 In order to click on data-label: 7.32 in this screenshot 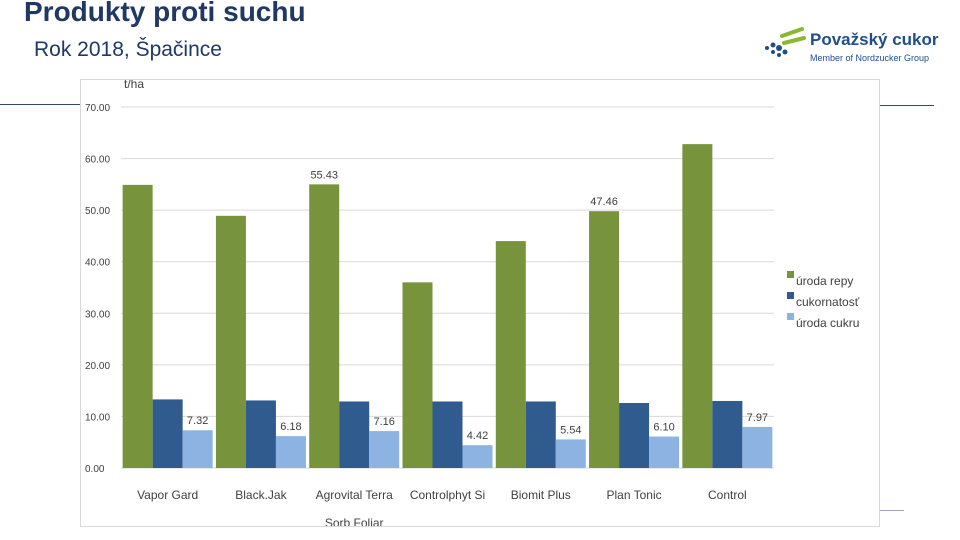, I will do `click(197, 421)`.